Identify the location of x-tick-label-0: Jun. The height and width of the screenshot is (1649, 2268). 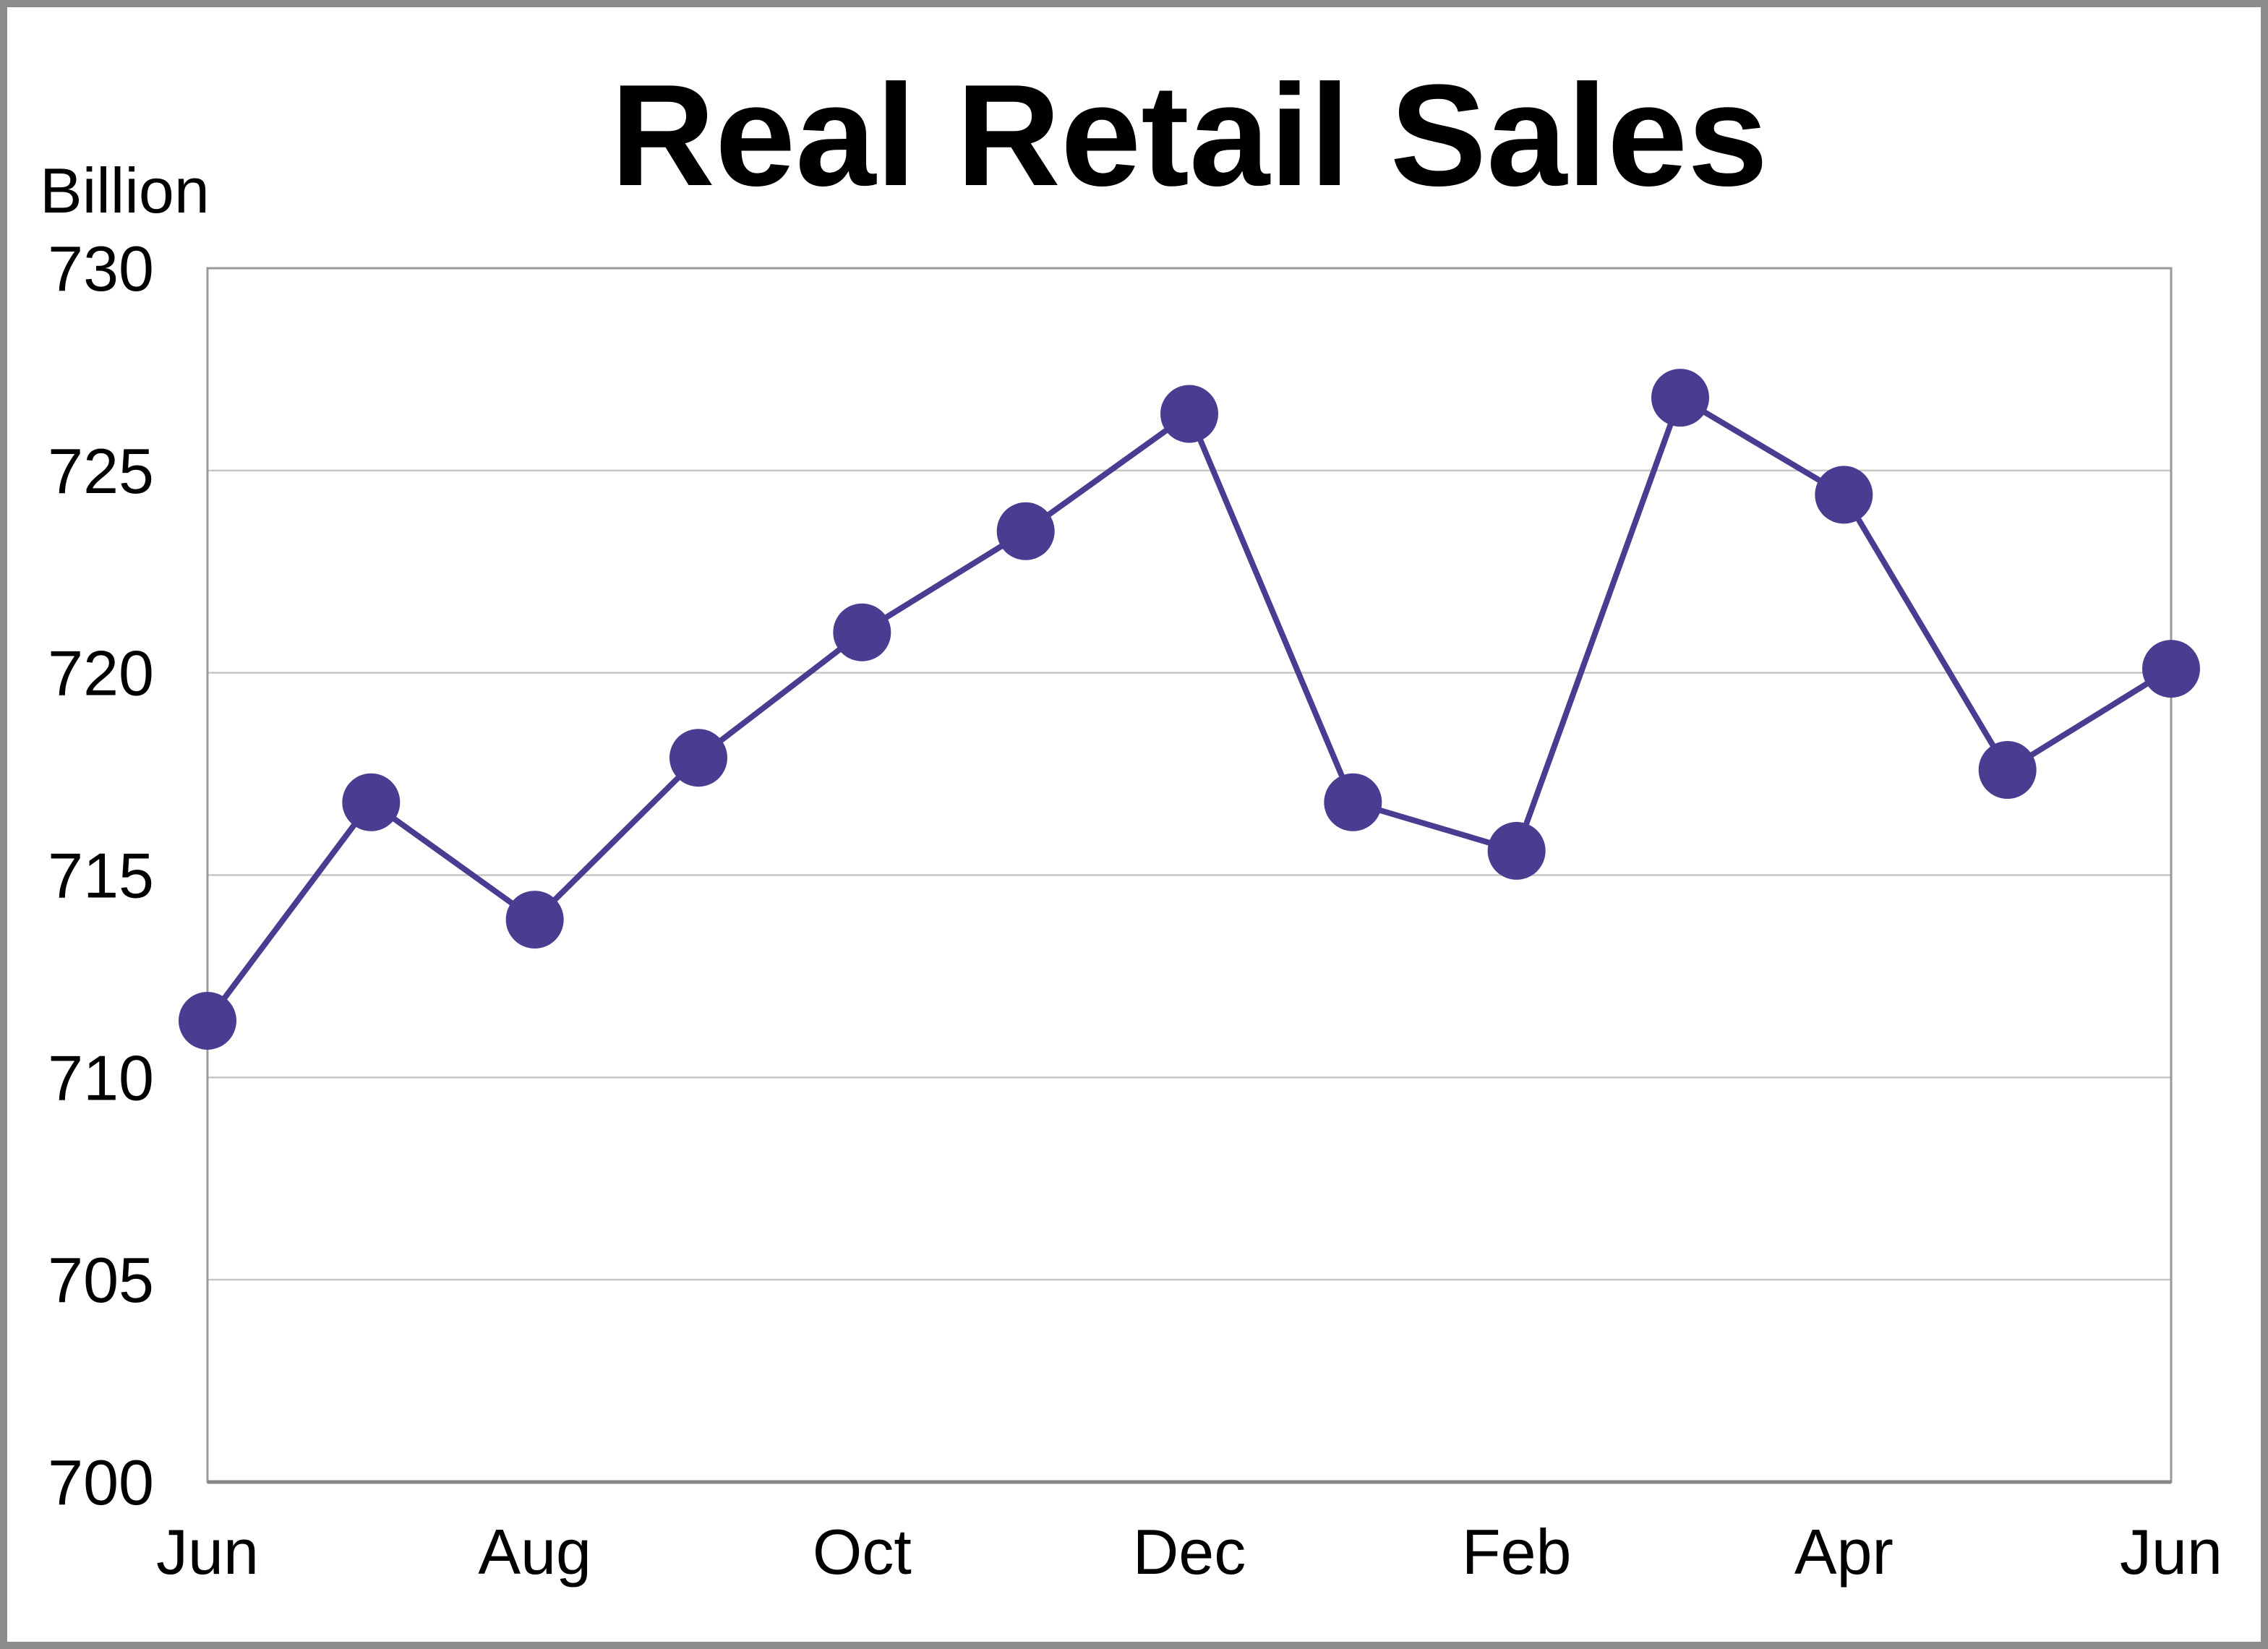
(207, 1552).